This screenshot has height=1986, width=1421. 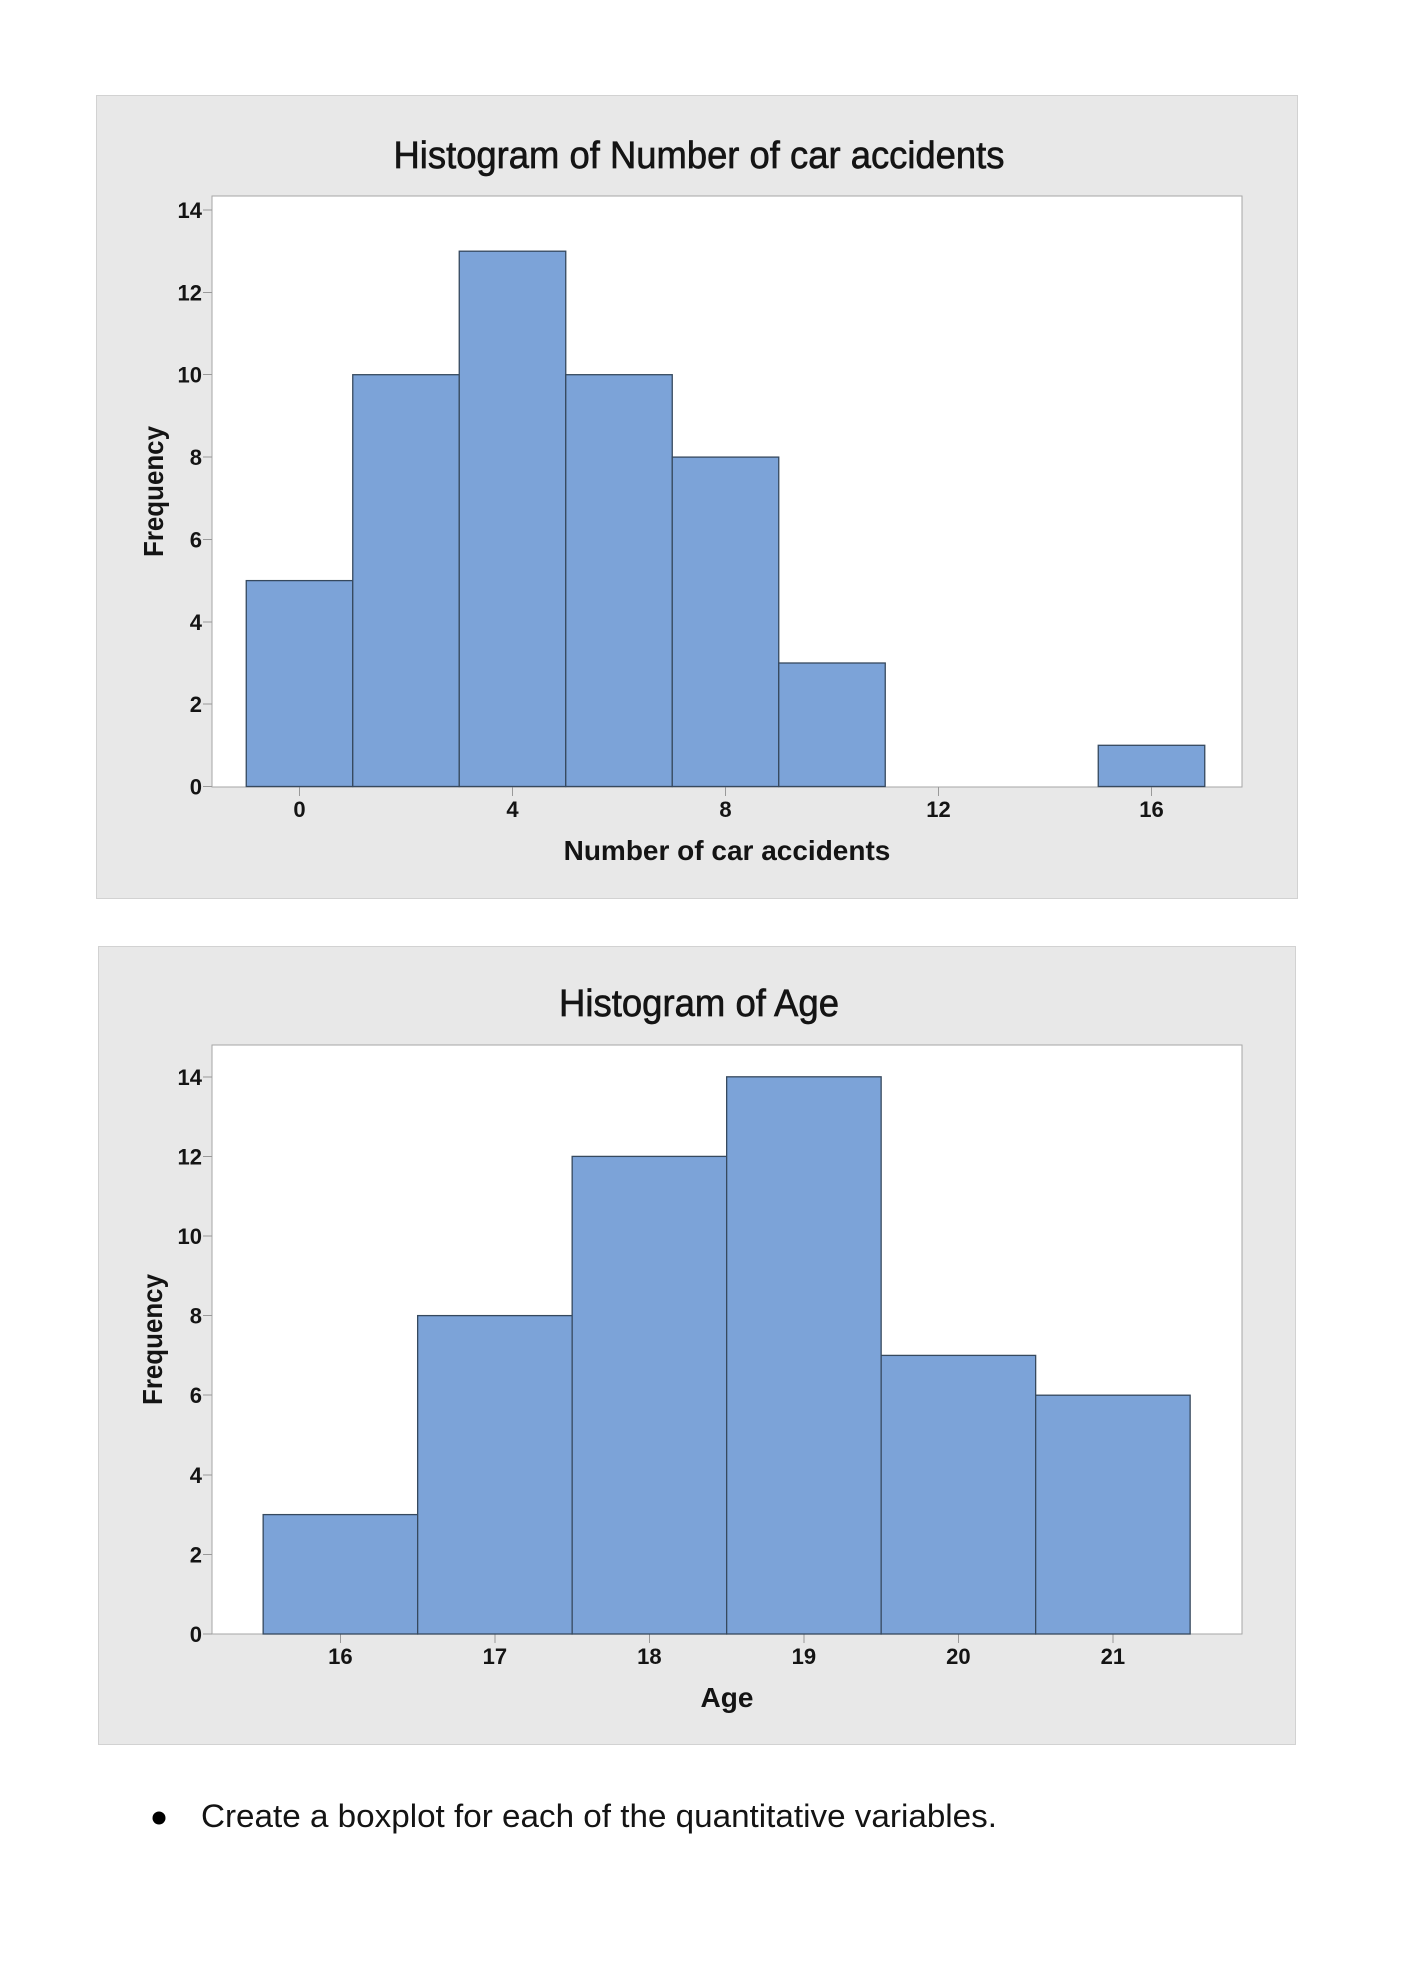 What do you see at coordinates (699, 1004) in the screenshot?
I see `svg-text: Histogram of Age` at bounding box center [699, 1004].